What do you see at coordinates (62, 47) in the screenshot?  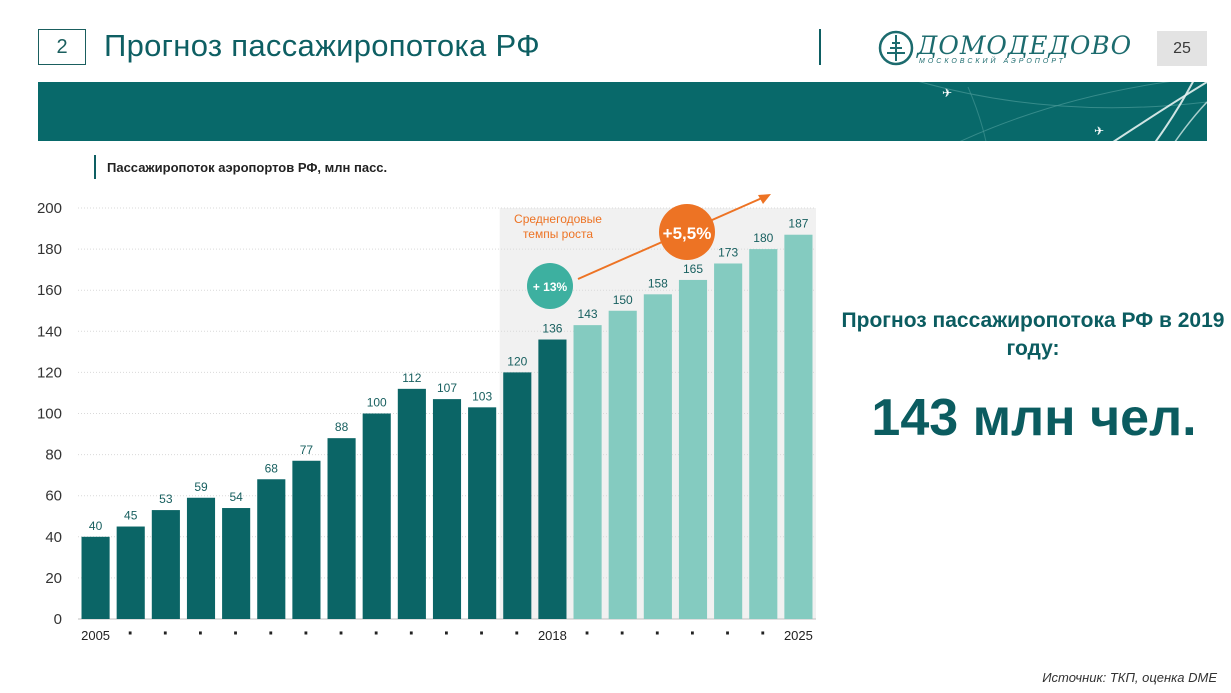 I see `slide-number: 2` at bounding box center [62, 47].